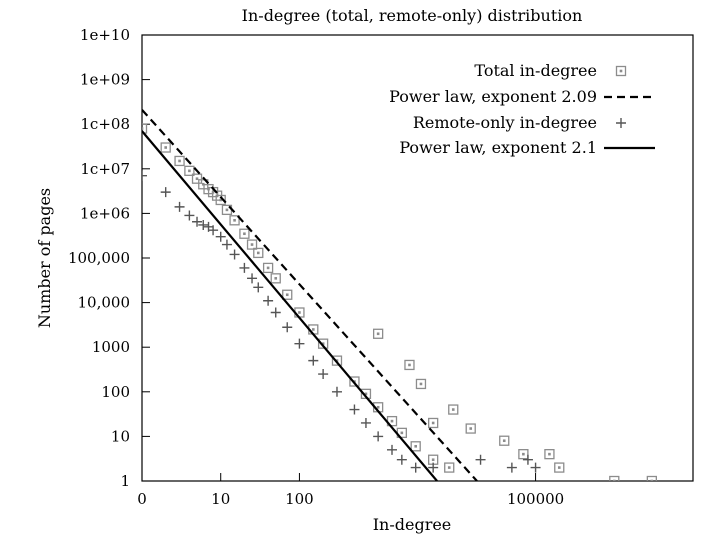 This screenshot has height=540, width=720. I want to click on y-tick-label: 1c+08, so click(105, 124).